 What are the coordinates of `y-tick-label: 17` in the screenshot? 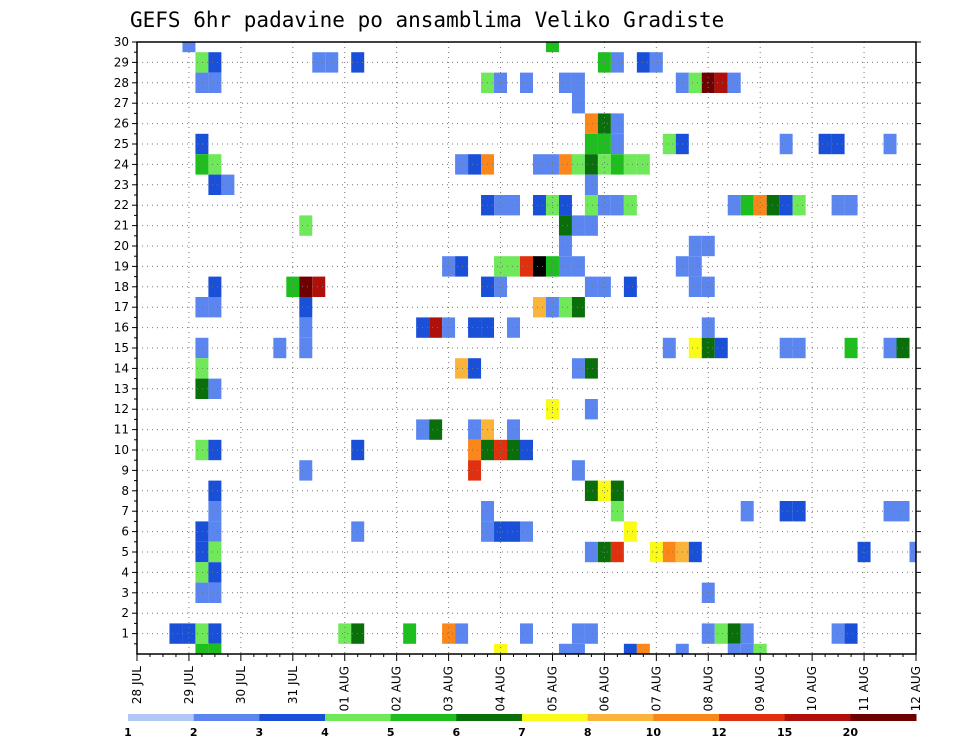 It's located at (121, 307).